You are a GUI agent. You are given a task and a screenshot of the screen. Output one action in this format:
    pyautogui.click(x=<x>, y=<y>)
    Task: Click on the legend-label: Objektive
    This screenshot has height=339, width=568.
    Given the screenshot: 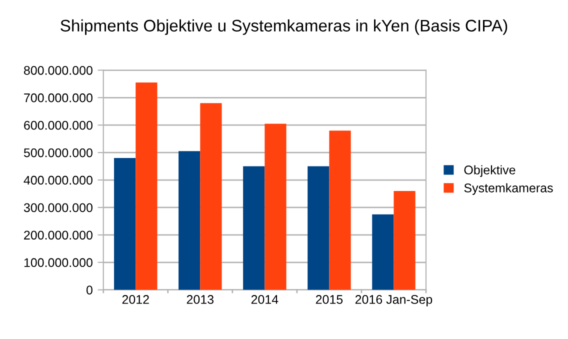 What is the action you would take?
    pyautogui.click(x=490, y=171)
    